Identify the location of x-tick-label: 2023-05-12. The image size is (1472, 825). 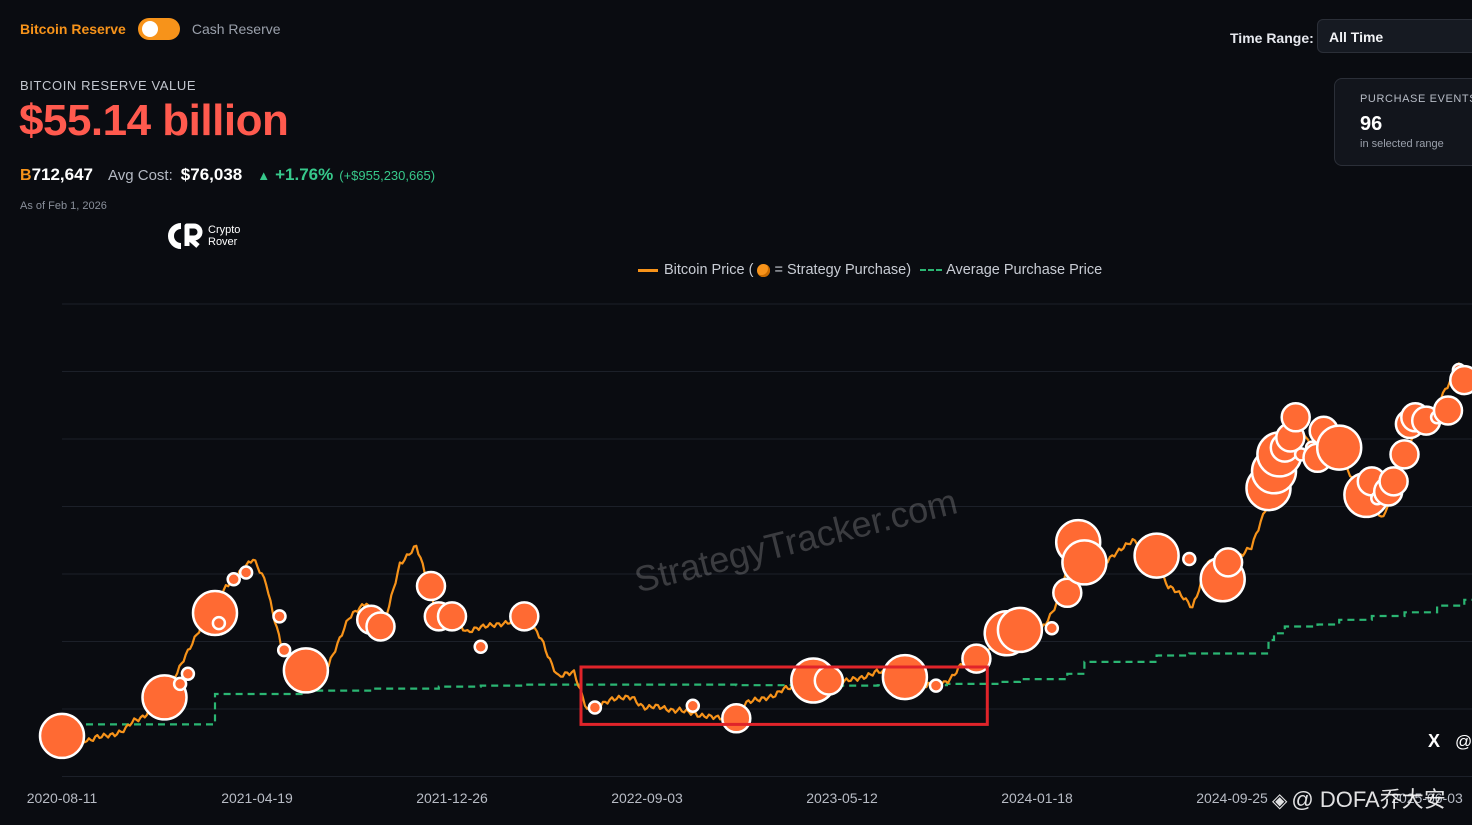
(842, 798).